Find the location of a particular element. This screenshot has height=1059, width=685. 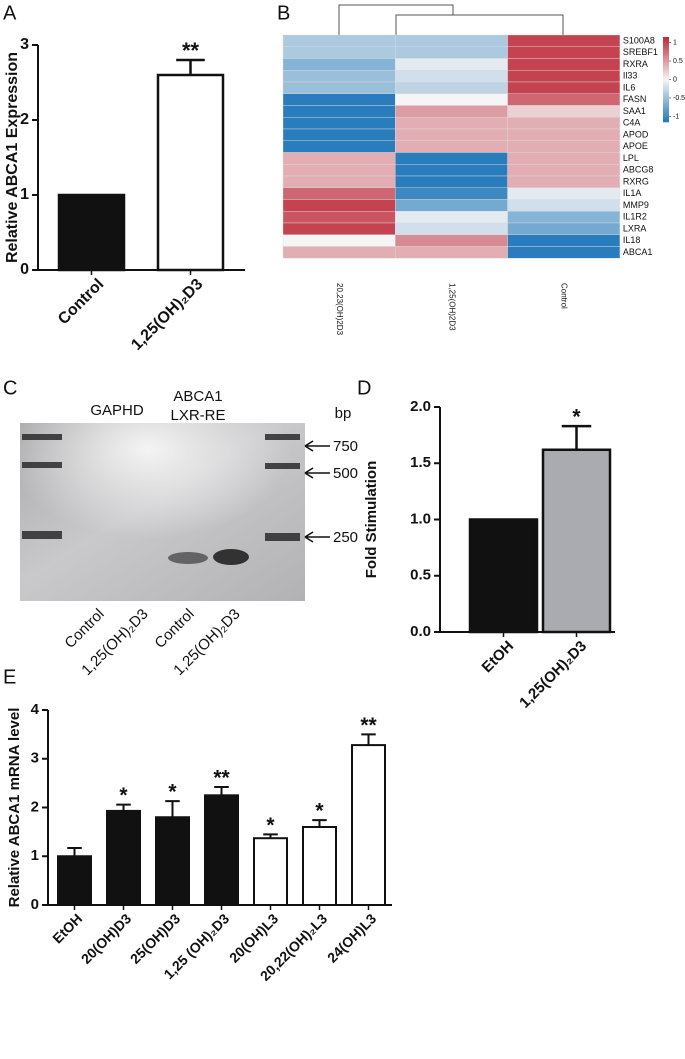

y-tick-label: 1.0 is located at coordinates (420, 518).